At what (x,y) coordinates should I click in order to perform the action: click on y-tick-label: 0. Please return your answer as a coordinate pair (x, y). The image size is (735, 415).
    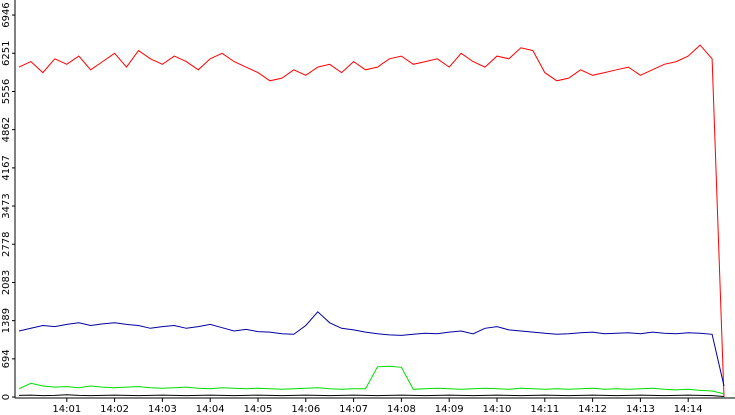
    Looking at the image, I should click on (6, 397).